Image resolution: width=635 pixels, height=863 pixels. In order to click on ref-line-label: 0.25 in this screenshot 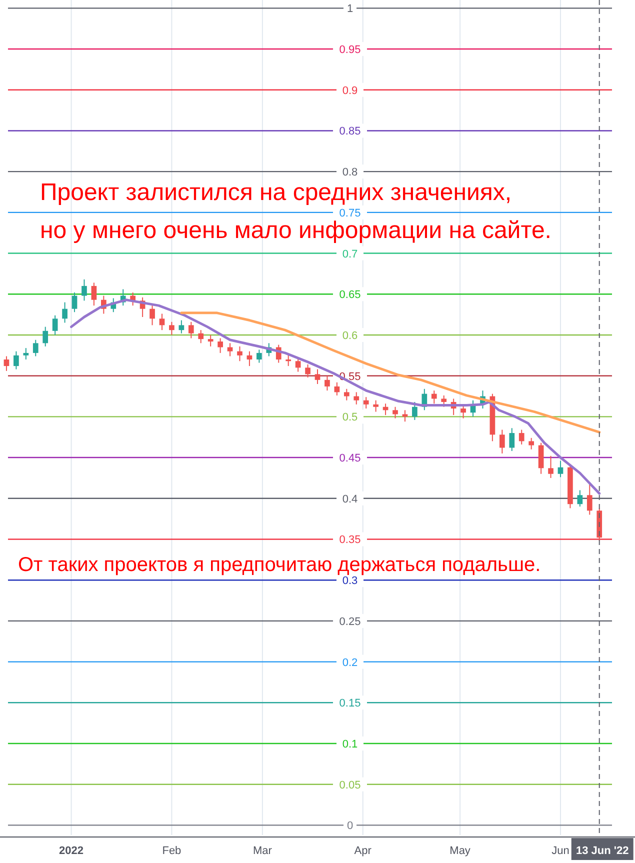, I will do `click(350, 622)`.